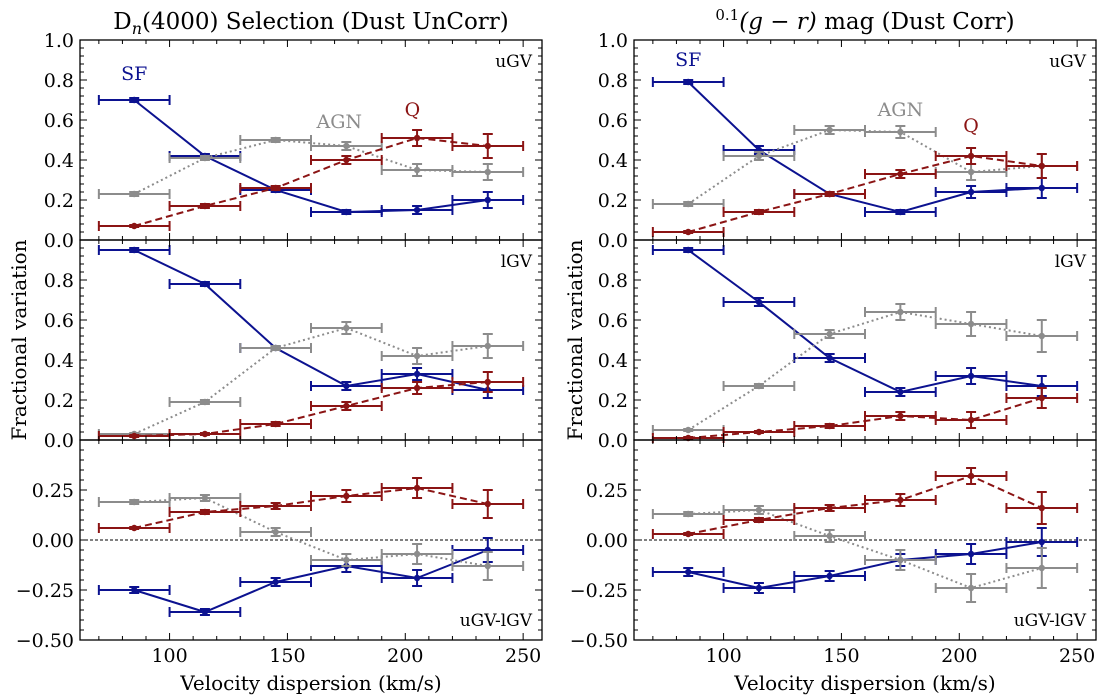 Image resolution: width=1101 pixels, height=697 pixels. What do you see at coordinates (864, 683) in the screenshot?
I see `x-axis-label-1: Velocity dispersion (km/s)` at bounding box center [864, 683].